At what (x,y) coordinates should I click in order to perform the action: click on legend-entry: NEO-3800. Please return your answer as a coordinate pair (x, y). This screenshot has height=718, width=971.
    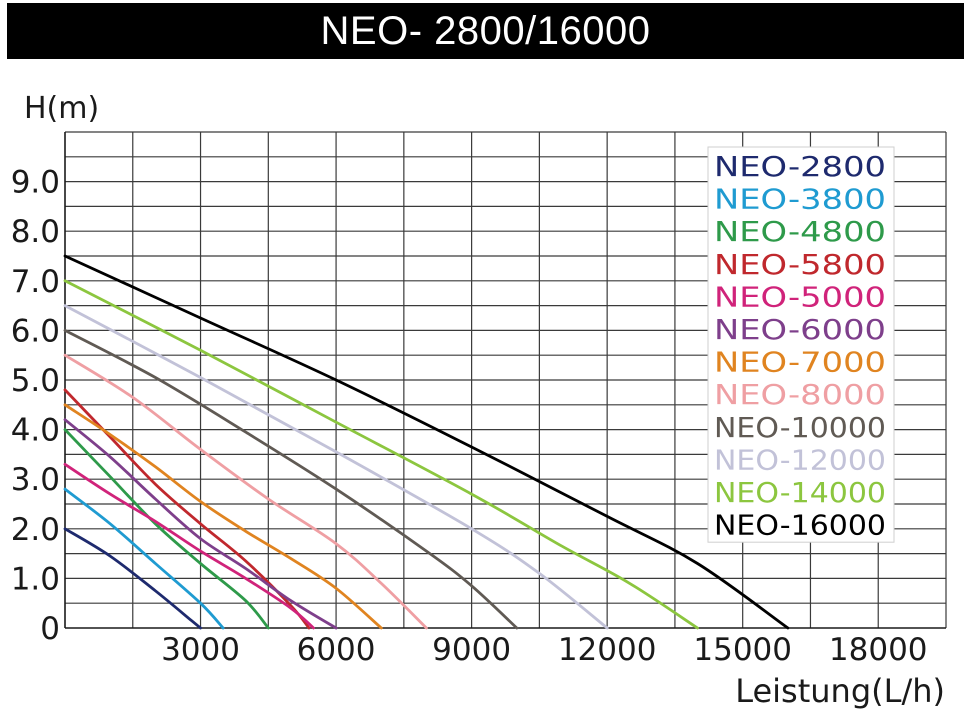
    Looking at the image, I should click on (800, 199).